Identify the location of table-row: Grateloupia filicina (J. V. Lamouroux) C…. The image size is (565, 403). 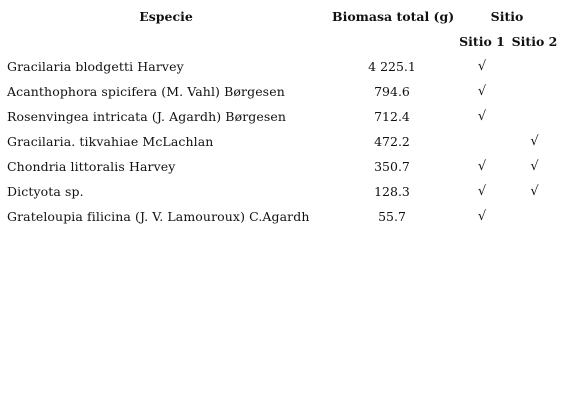
(282, 220).